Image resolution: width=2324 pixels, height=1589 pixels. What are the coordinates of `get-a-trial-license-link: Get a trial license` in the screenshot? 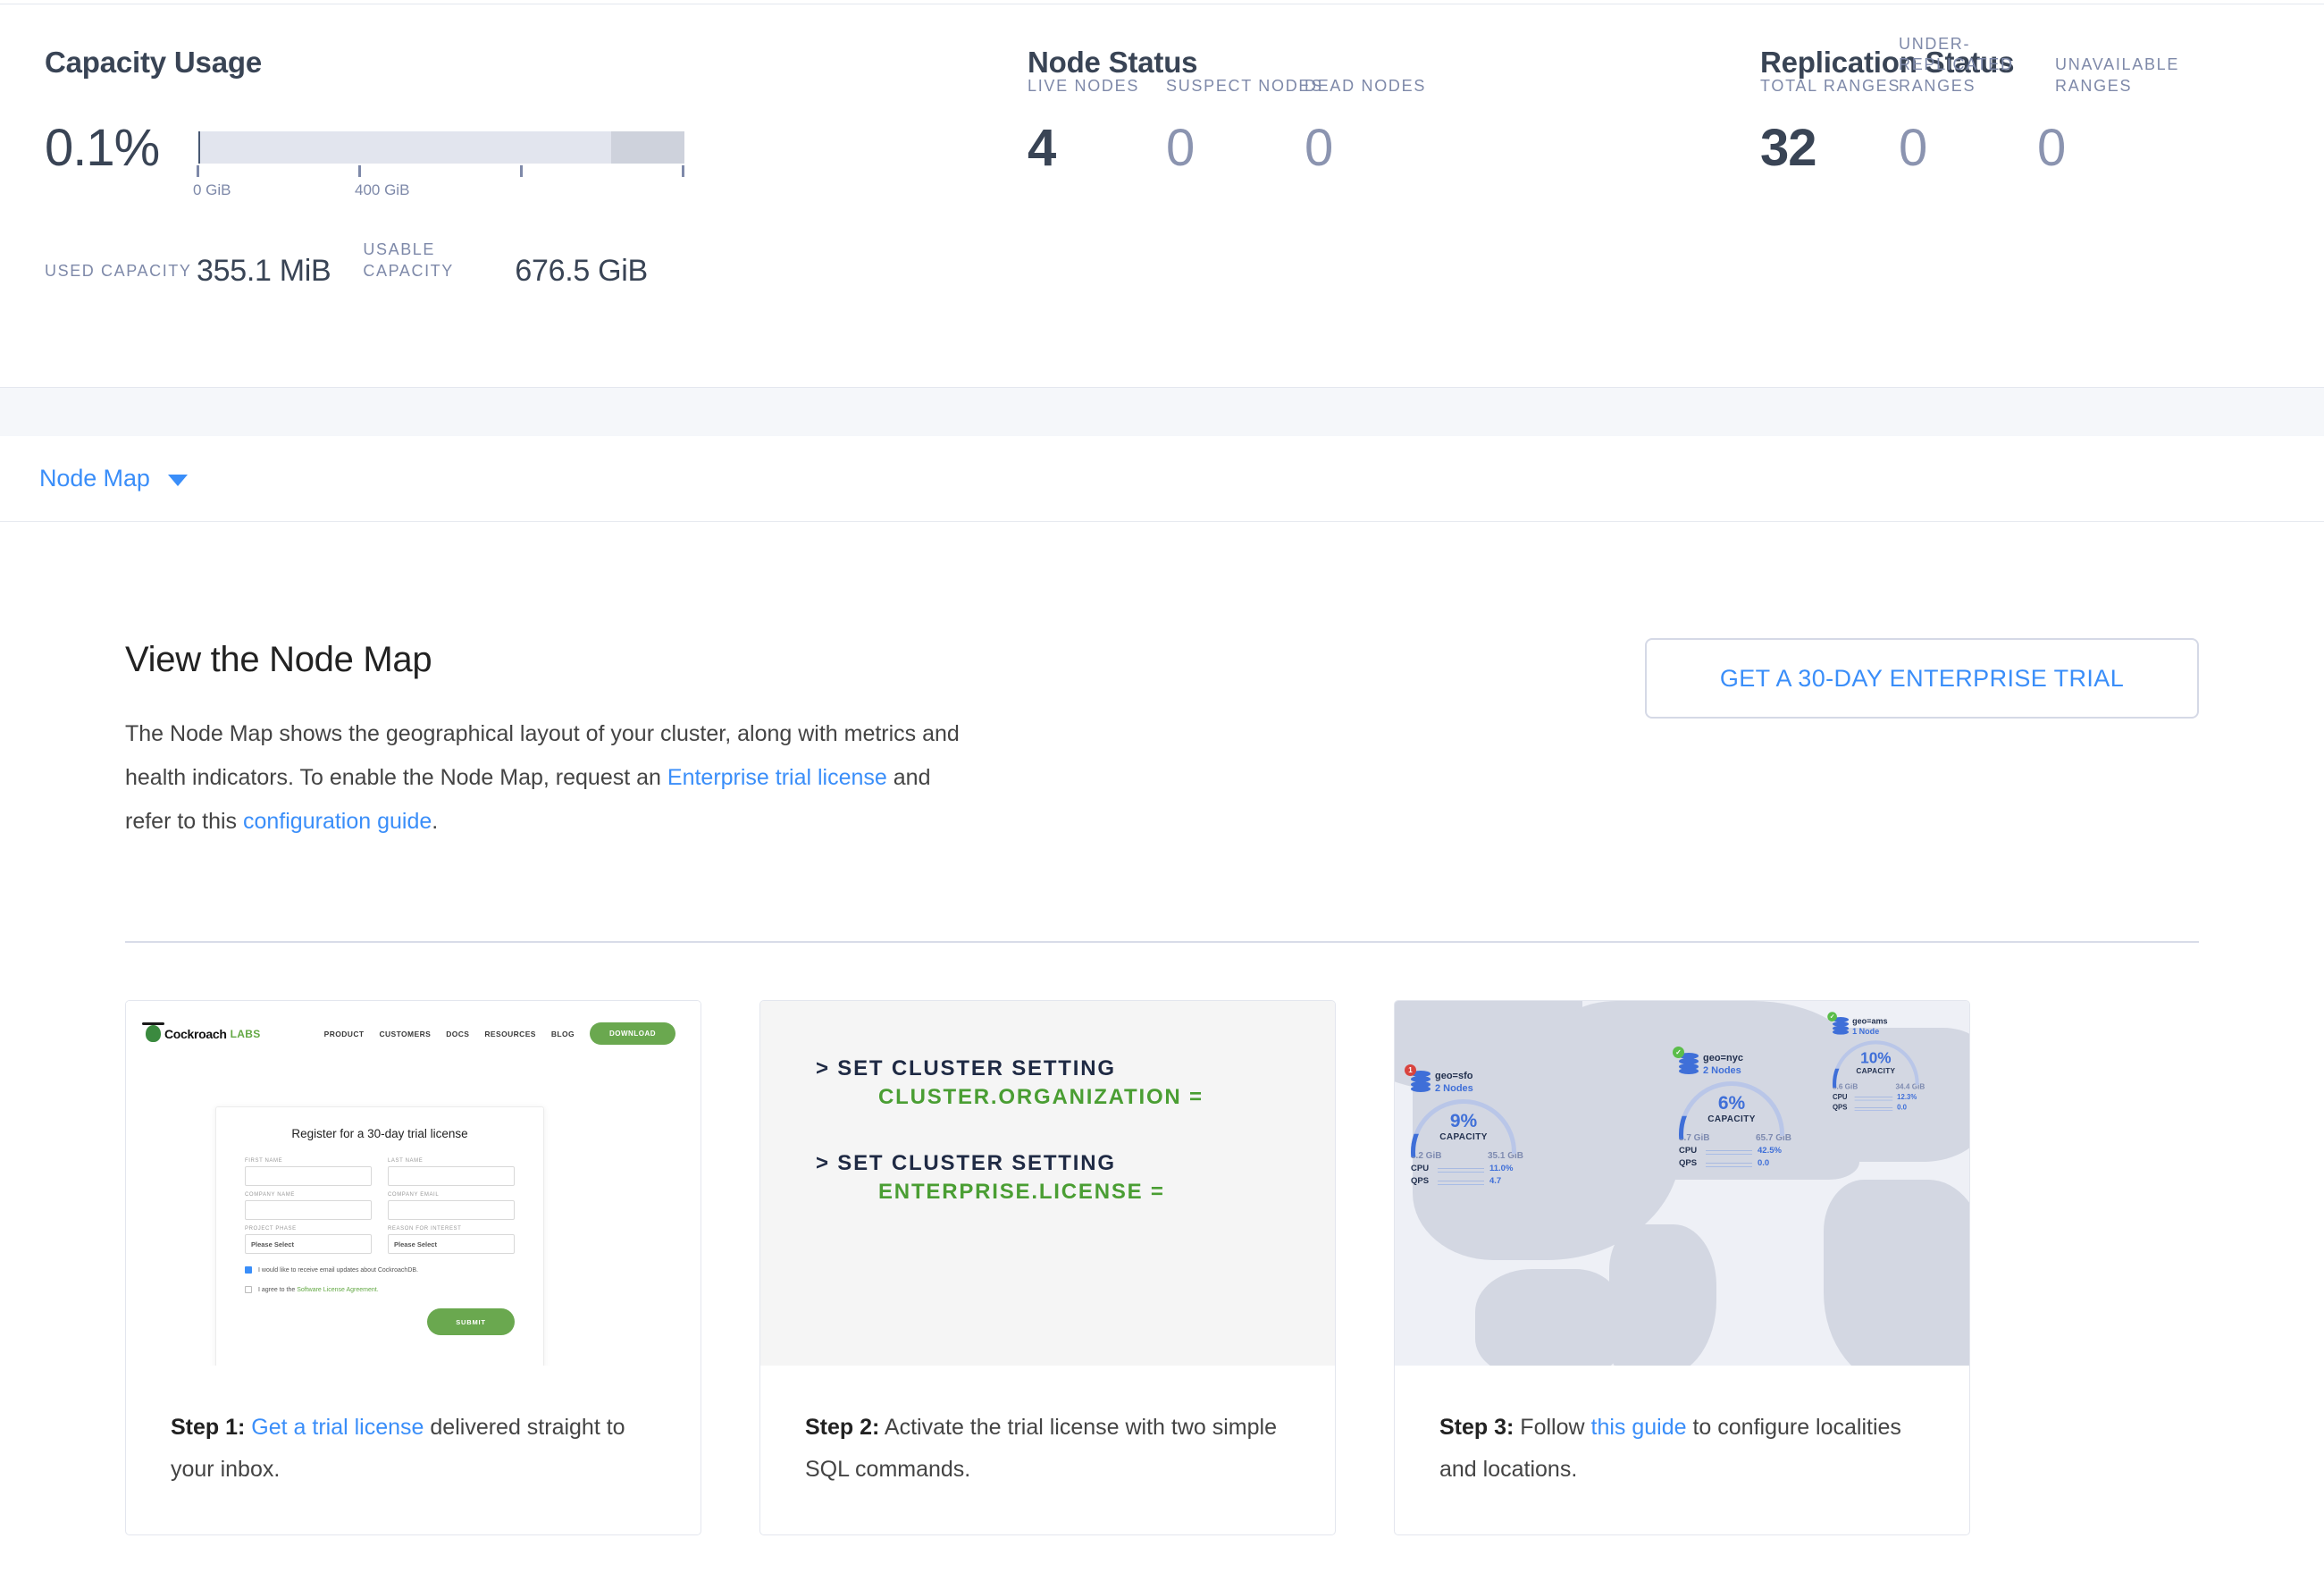 It's located at (334, 1428).